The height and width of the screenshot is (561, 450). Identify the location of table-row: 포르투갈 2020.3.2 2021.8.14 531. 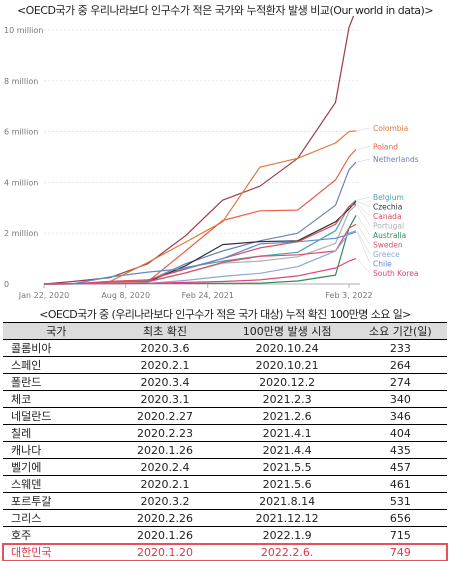
(225, 501).